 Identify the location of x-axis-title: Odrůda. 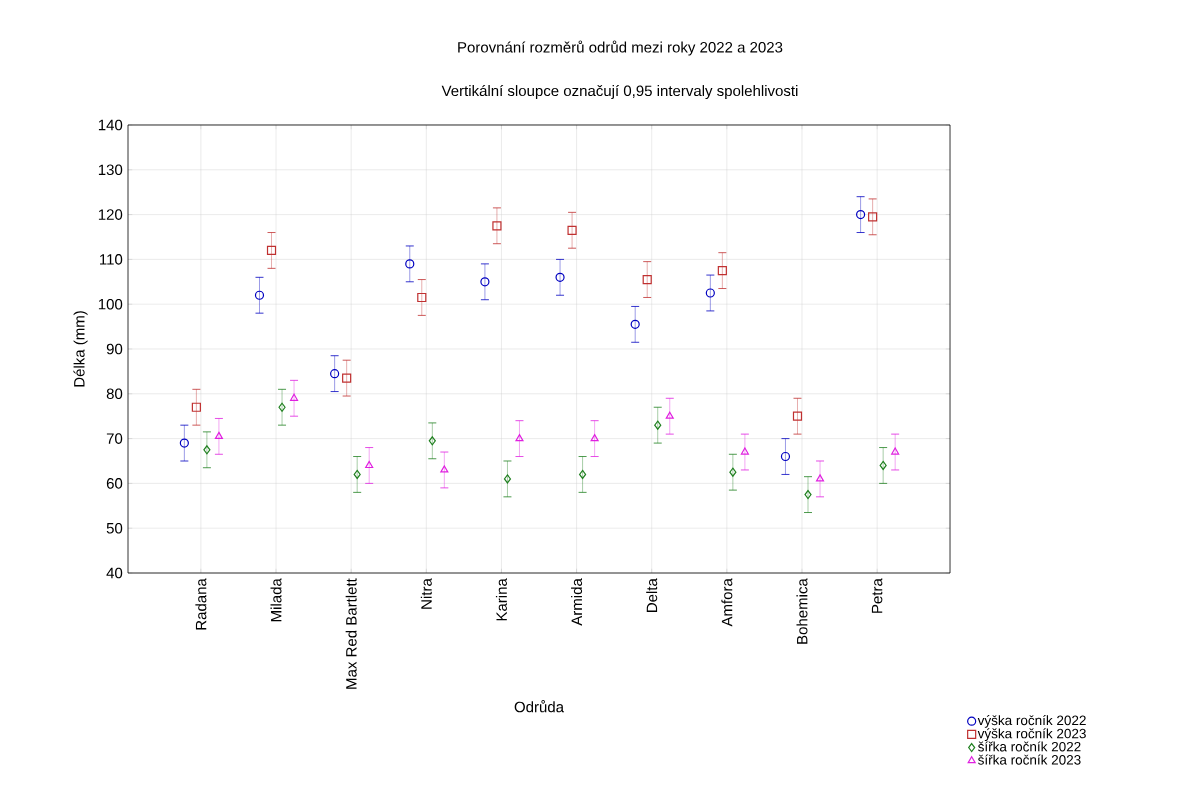
(539, 706).